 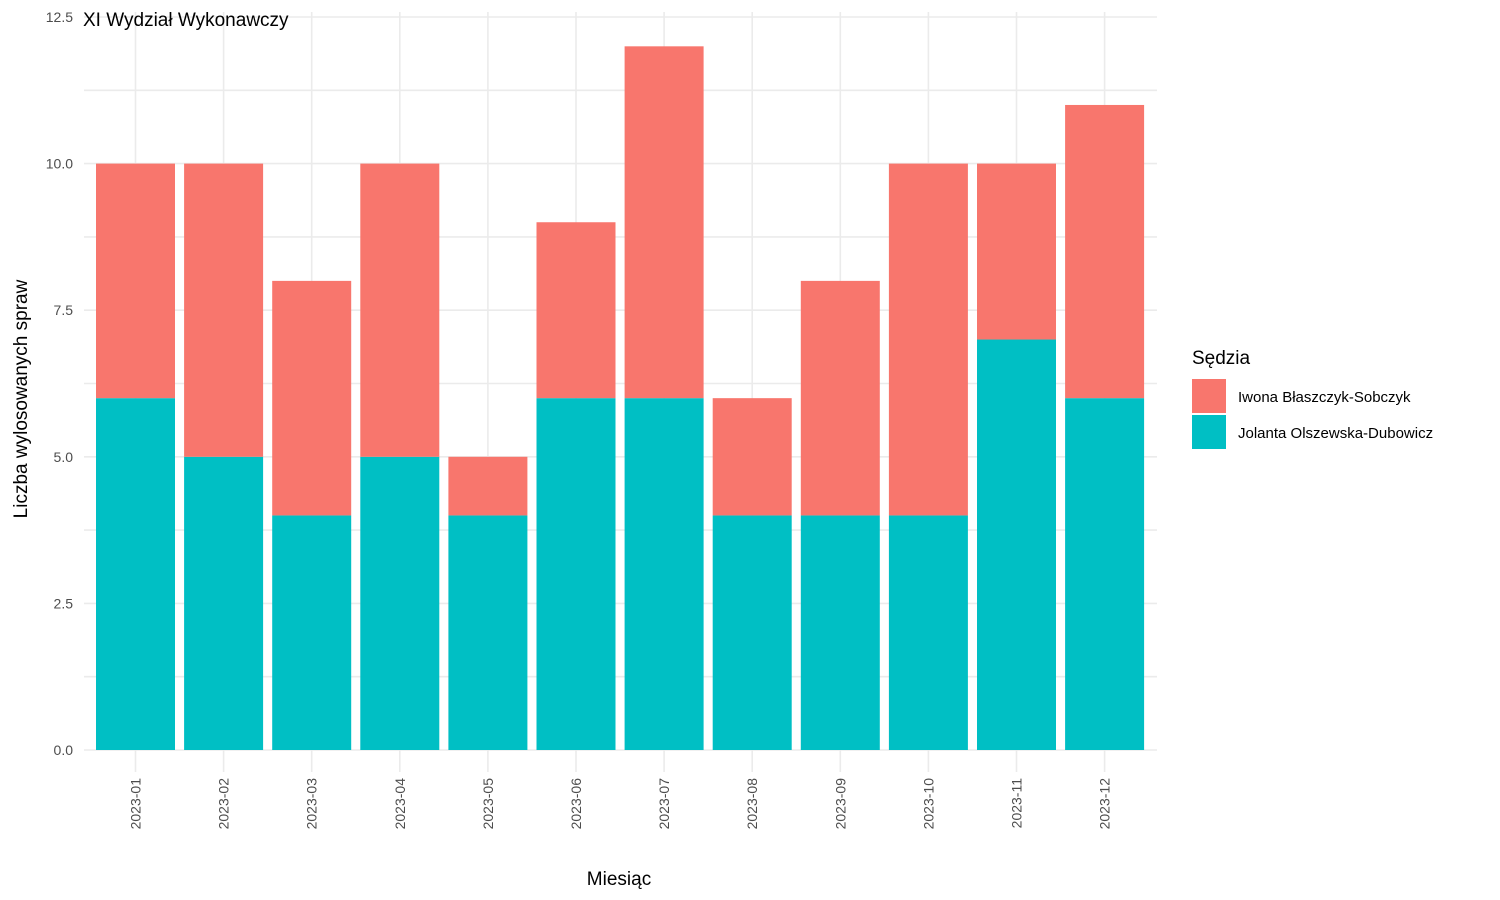 What do you see at coordinates (619, 879) in the screenshot?
I see `x-axis-title: Miesiąc` at bounding box center [619, 879].